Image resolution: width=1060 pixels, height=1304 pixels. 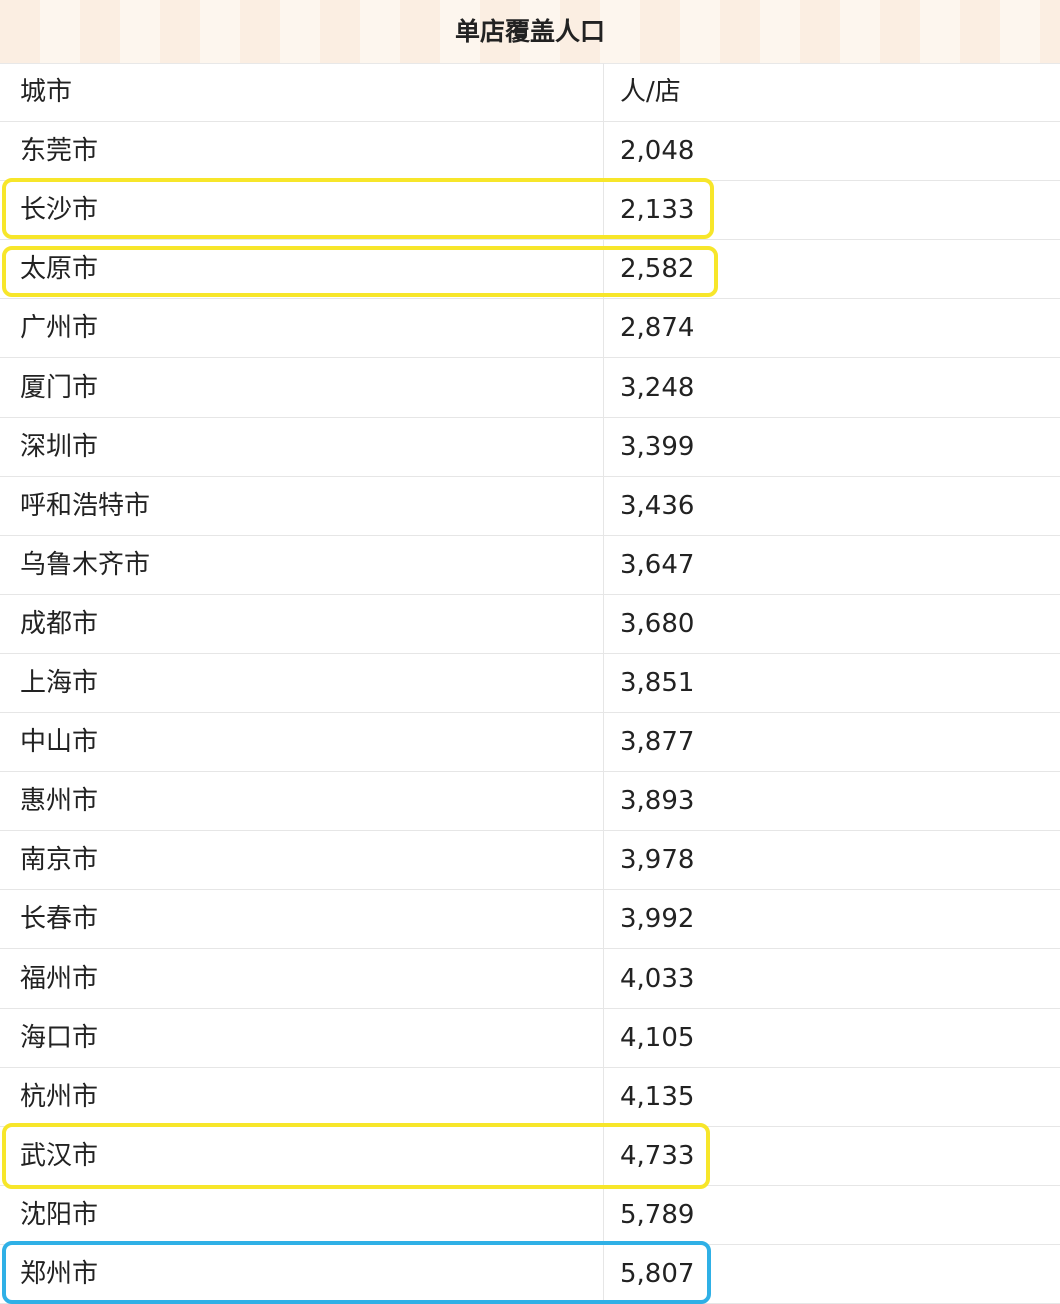 What do you see at coordinates (657, 1274) in the screenshot?
I see `table-row-cell: 5,807` at bounding box center [657, 1274].